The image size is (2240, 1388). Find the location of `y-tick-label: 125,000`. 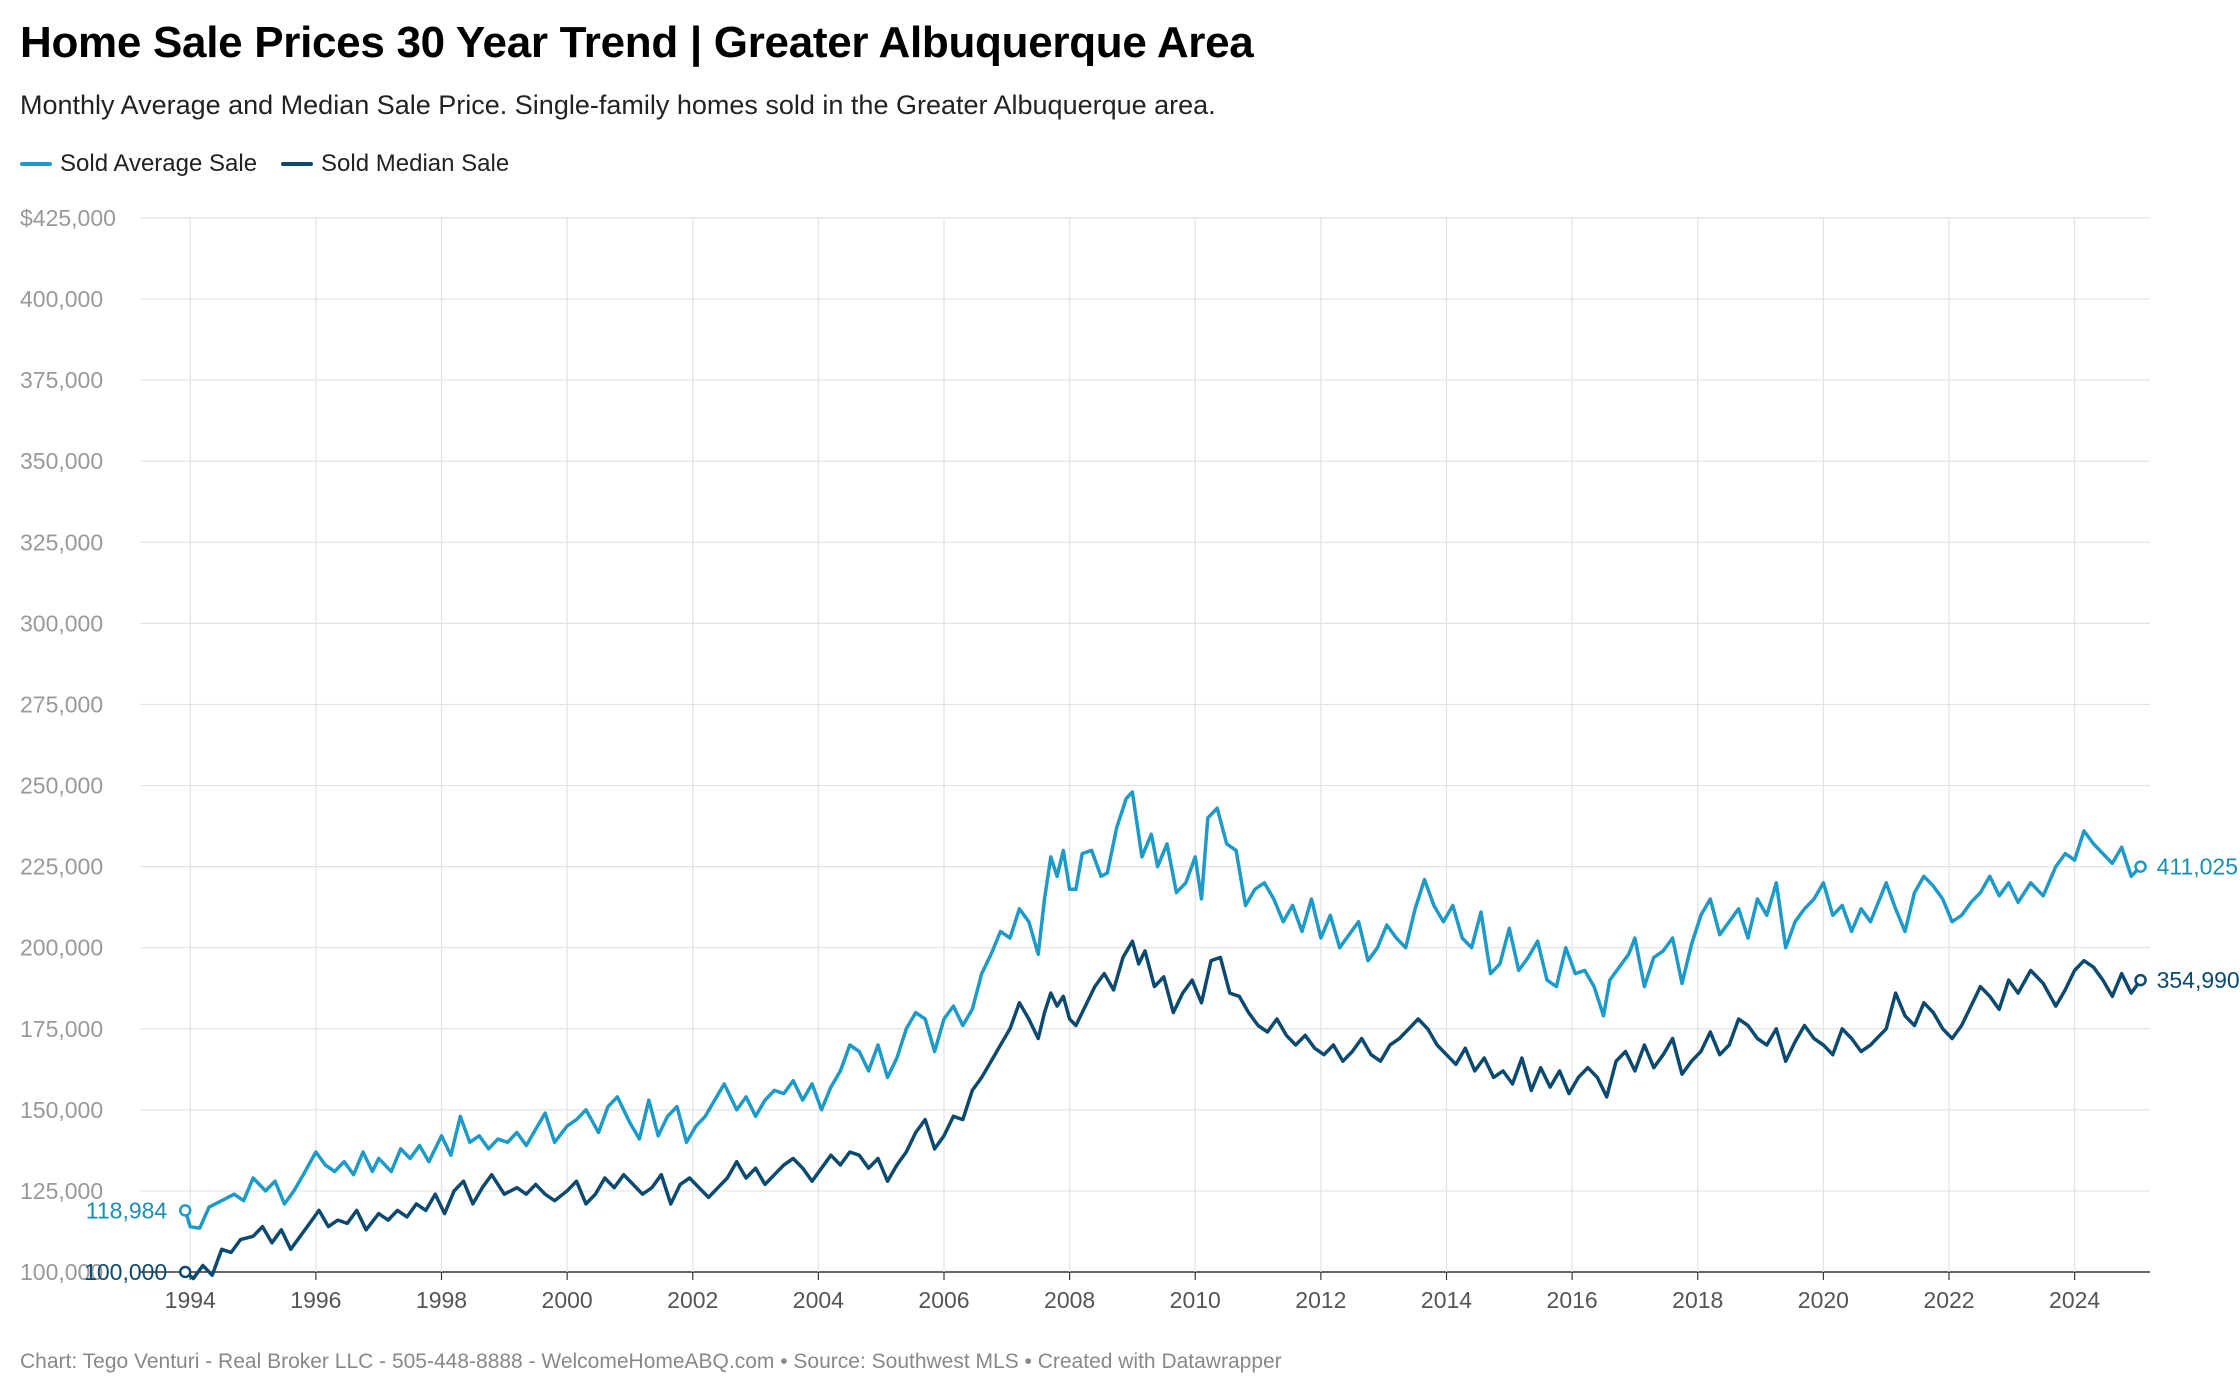

y-tick-label: 125,000 is located at coordinates (61, 1191).